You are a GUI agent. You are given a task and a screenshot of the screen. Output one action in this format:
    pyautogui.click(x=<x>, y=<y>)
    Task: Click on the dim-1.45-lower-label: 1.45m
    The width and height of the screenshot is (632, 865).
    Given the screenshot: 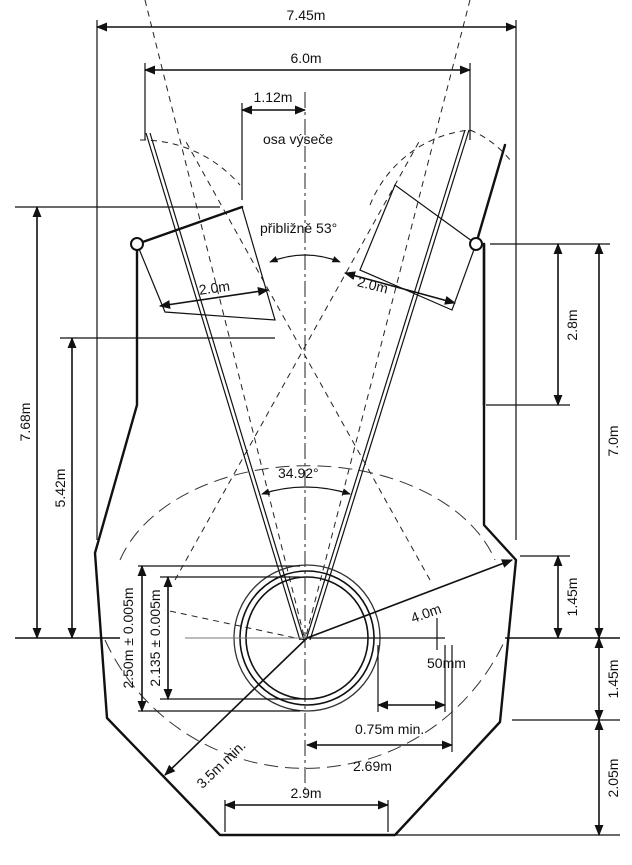 What is the action you would take?
    pyautogui.click(x=613, y=679)
    